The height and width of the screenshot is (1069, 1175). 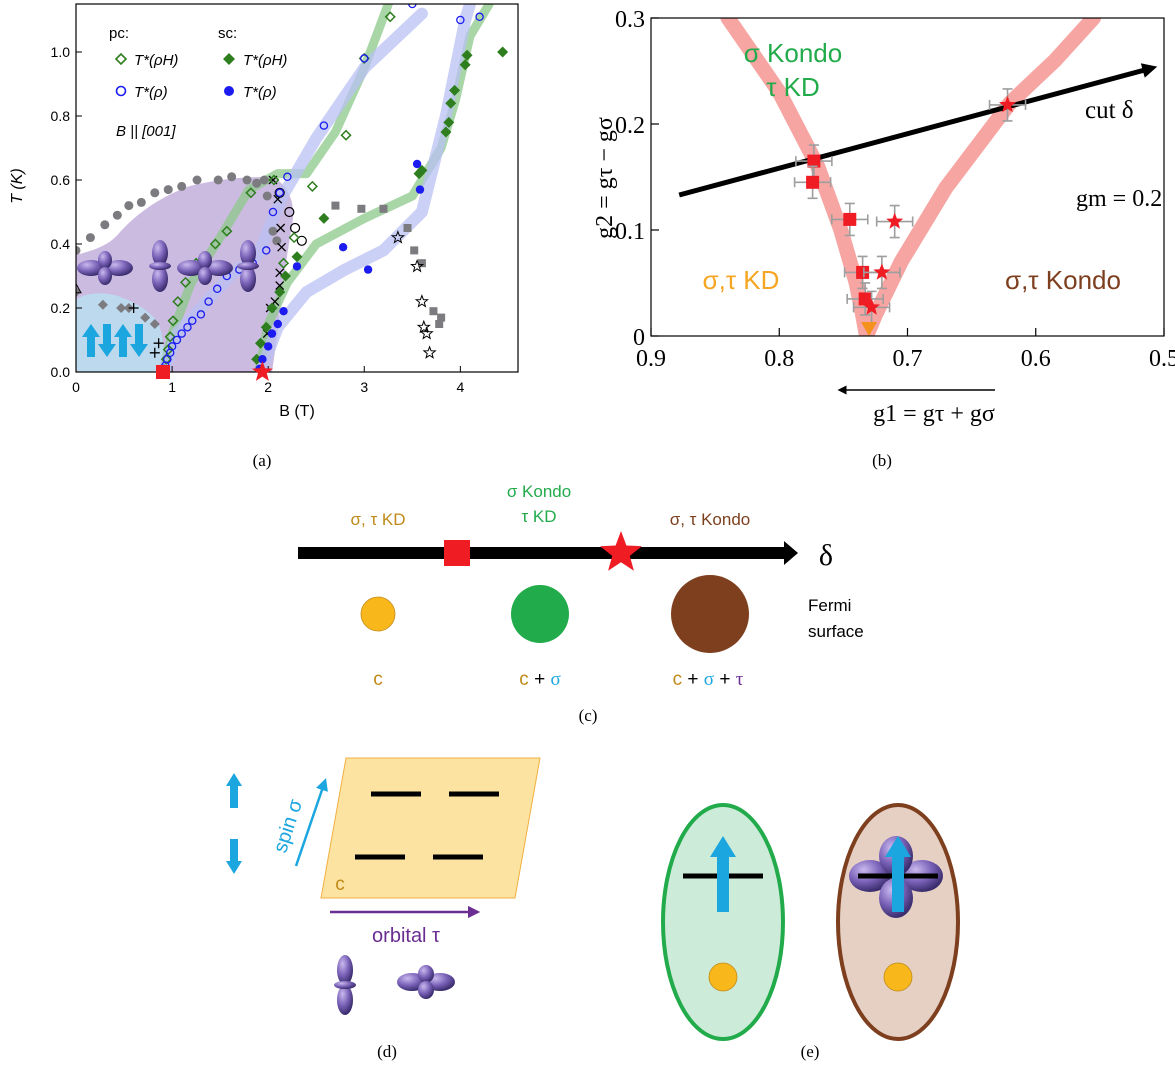 I want to click on region-tau-kd: τ KD, so click(x=793, y=87).